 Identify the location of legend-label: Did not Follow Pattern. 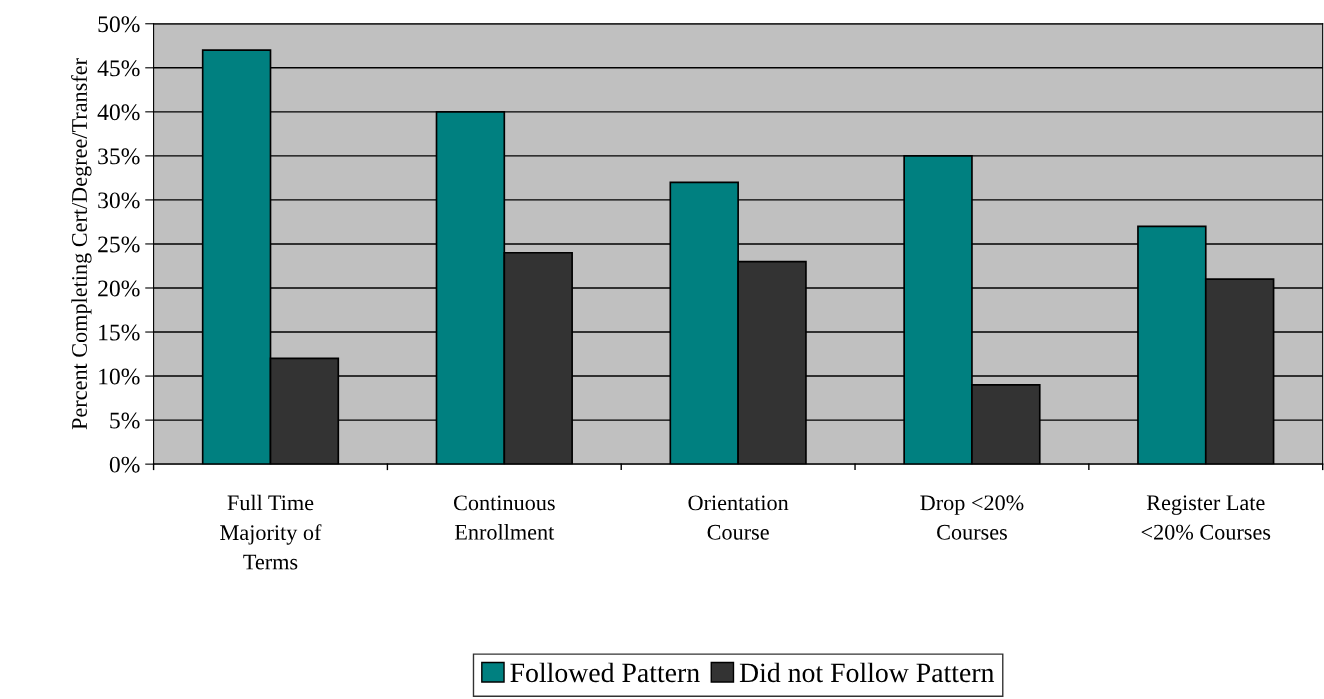
(867, 672).